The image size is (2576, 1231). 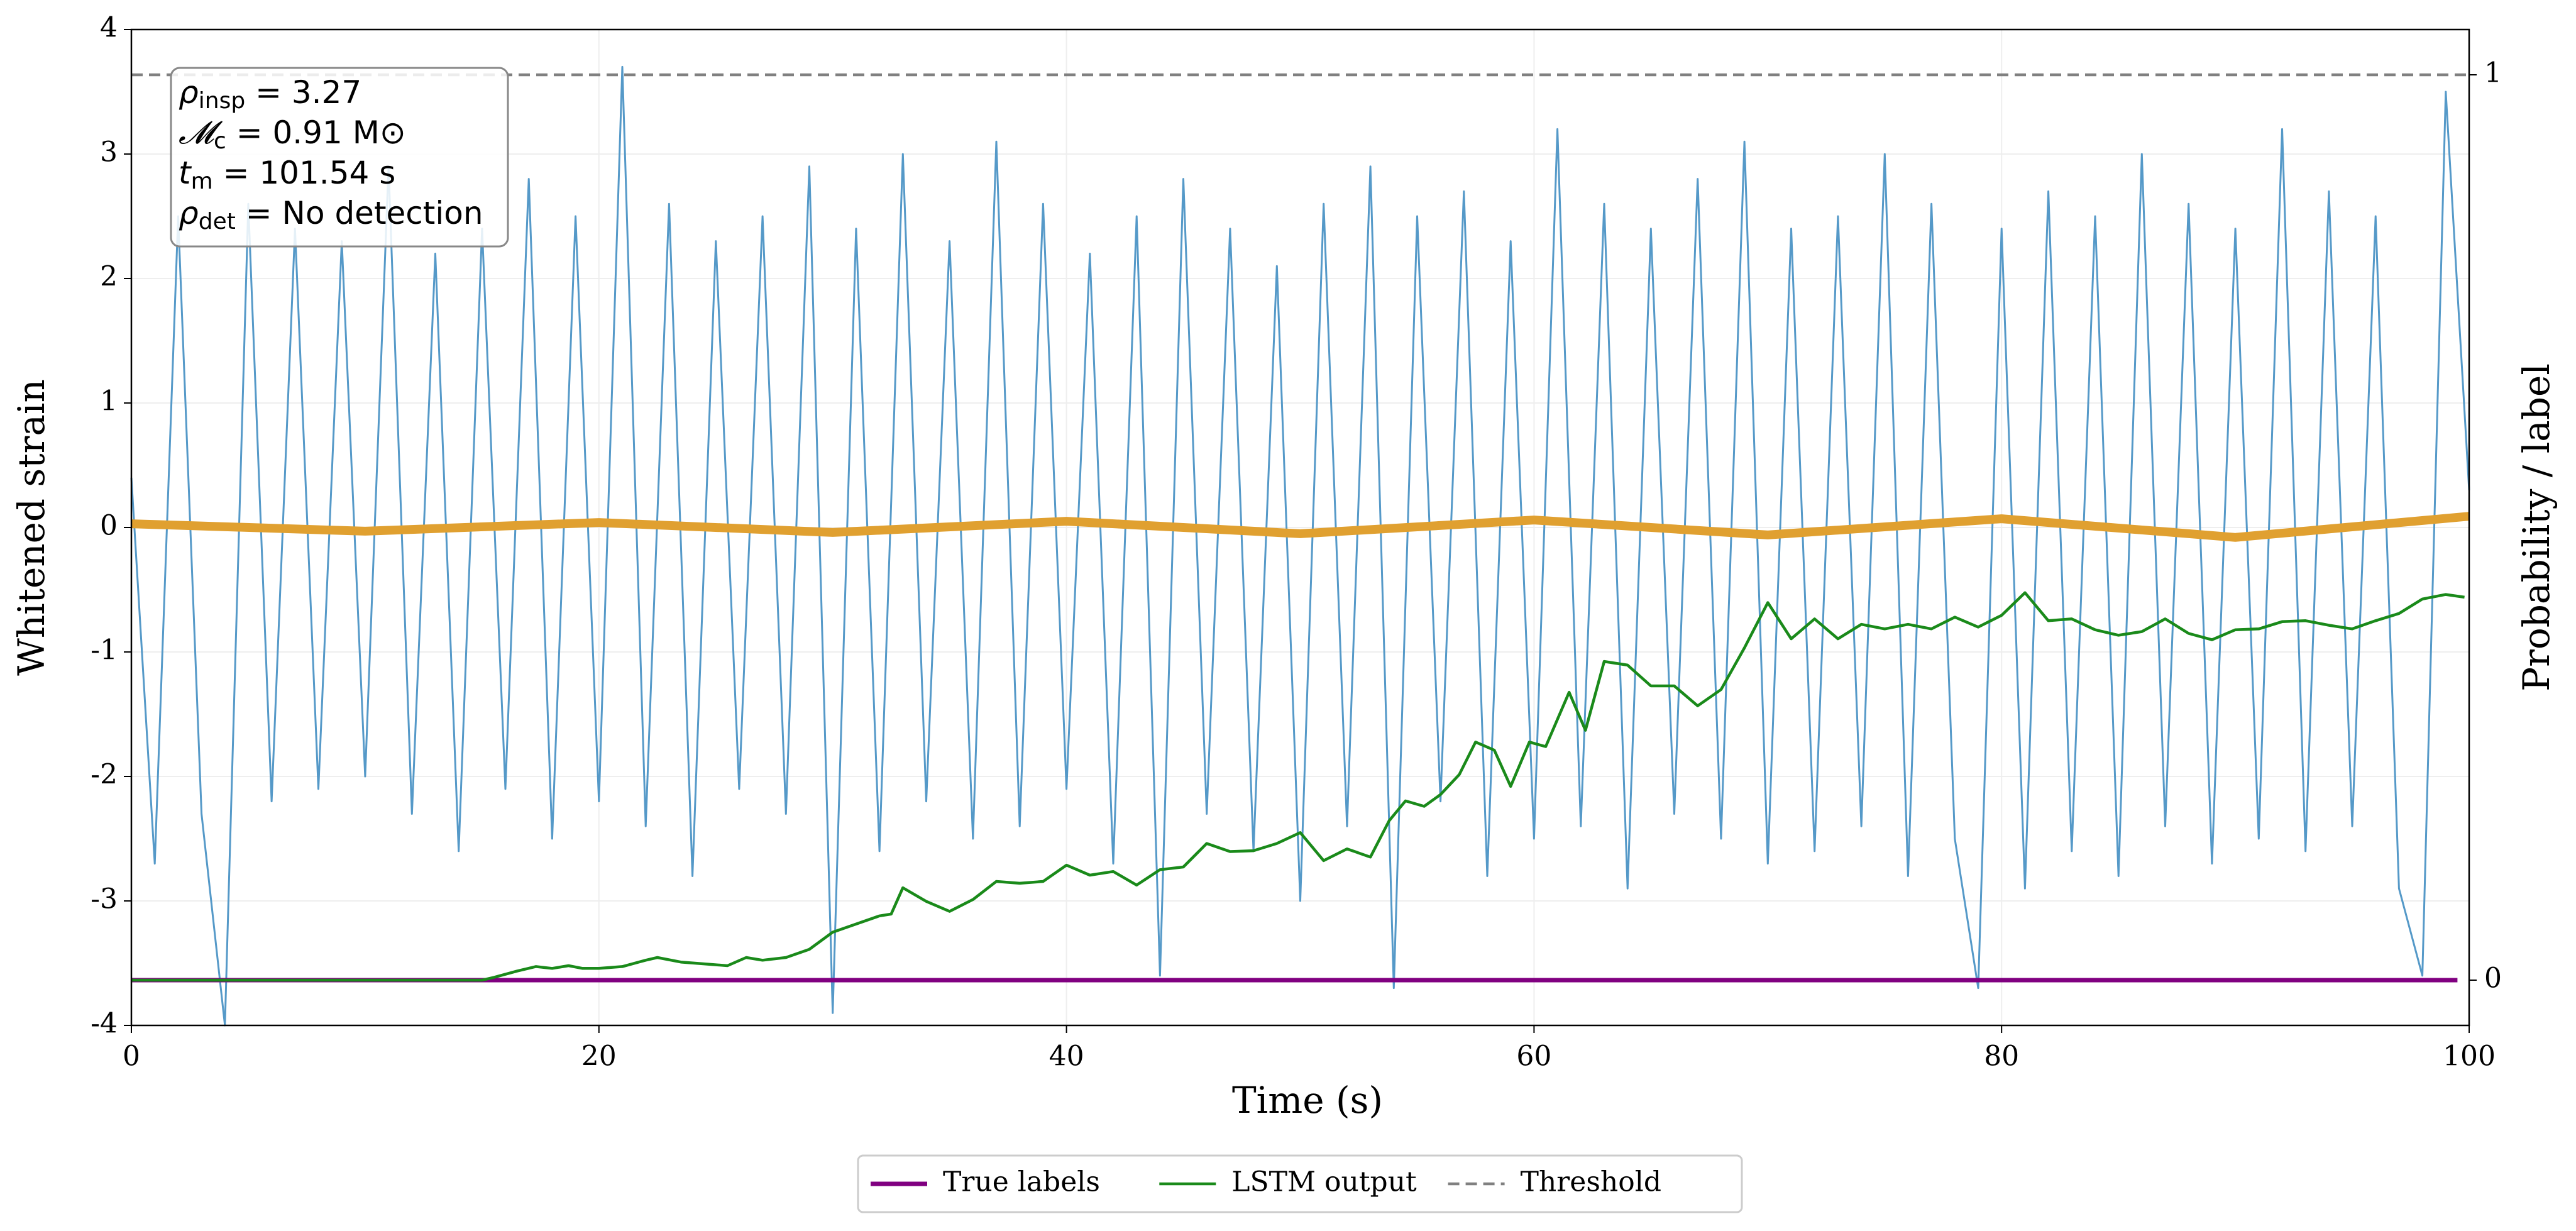 What do you see at coordinates (217, 222) in the screenshot?
I see `annotation-subscript: det` at bounding box center [217, 222].